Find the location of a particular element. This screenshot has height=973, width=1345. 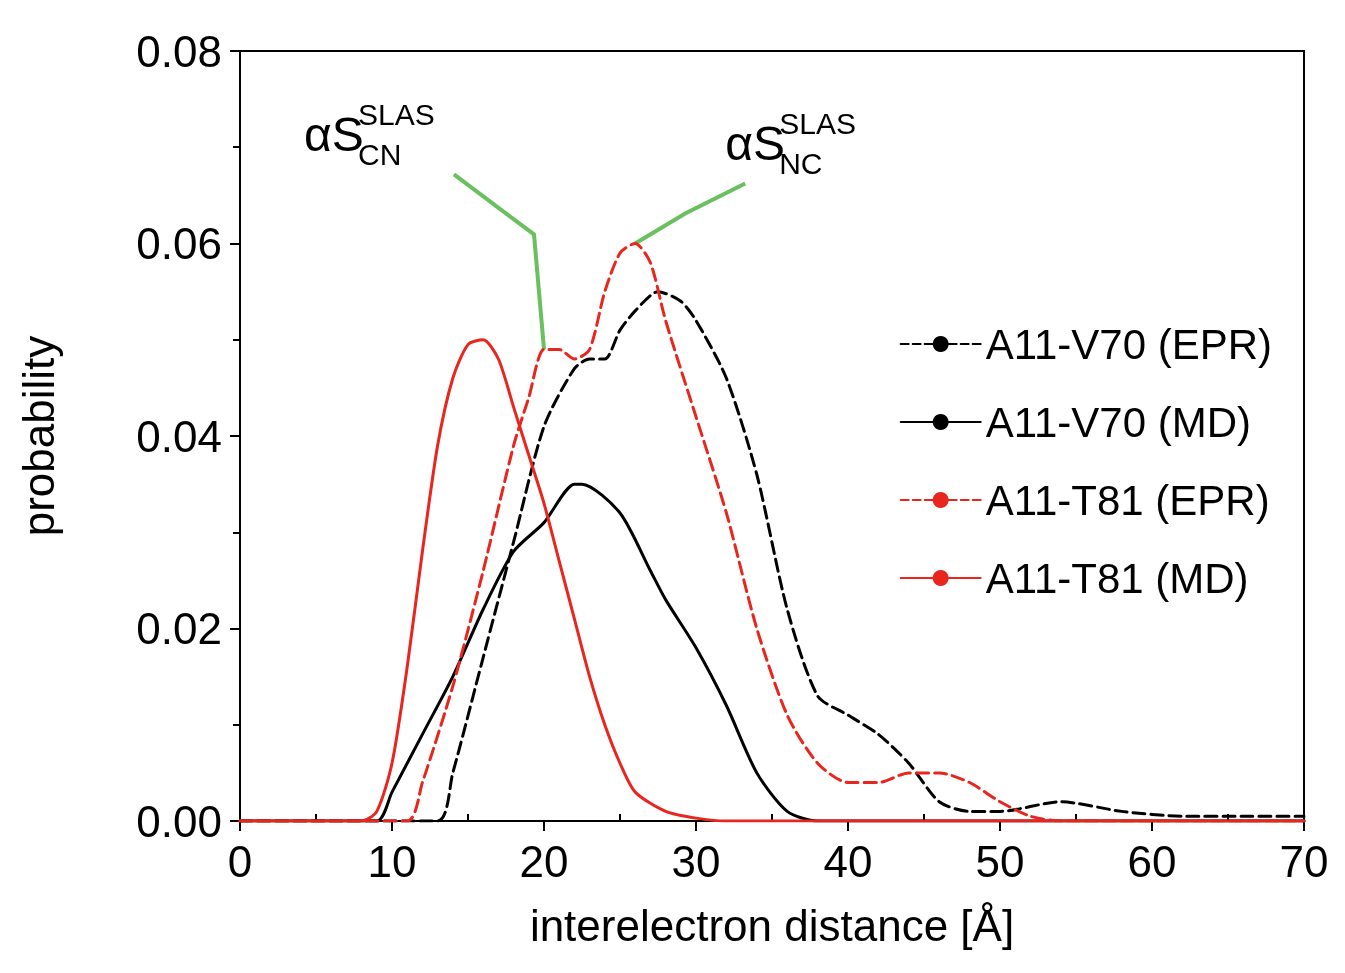

x-tick-label: 0 is located at coordinates (240, 861).